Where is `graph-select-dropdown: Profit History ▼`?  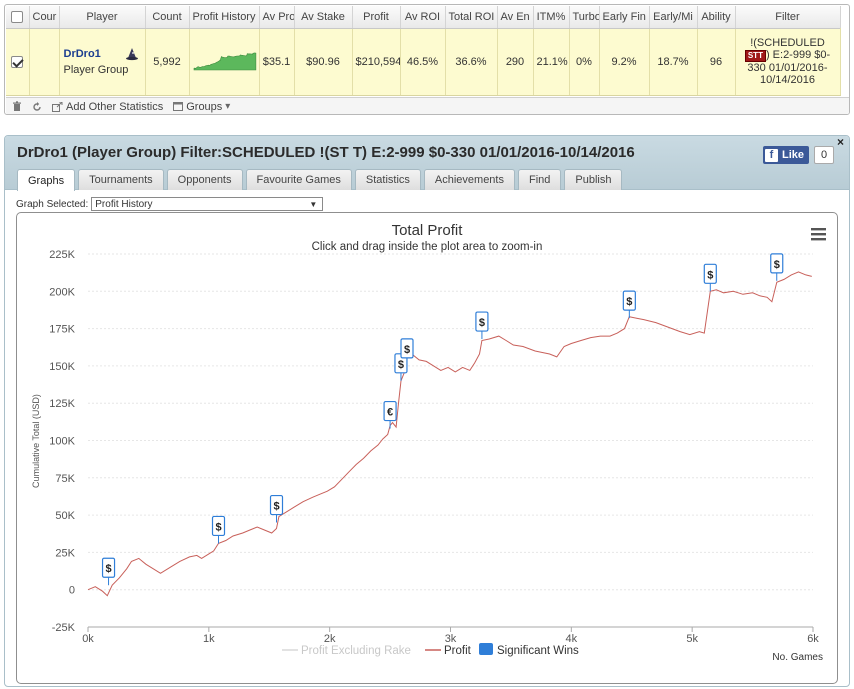
graph-select-dropdown: Profit History ▼ is located at coordinates (207, 204).